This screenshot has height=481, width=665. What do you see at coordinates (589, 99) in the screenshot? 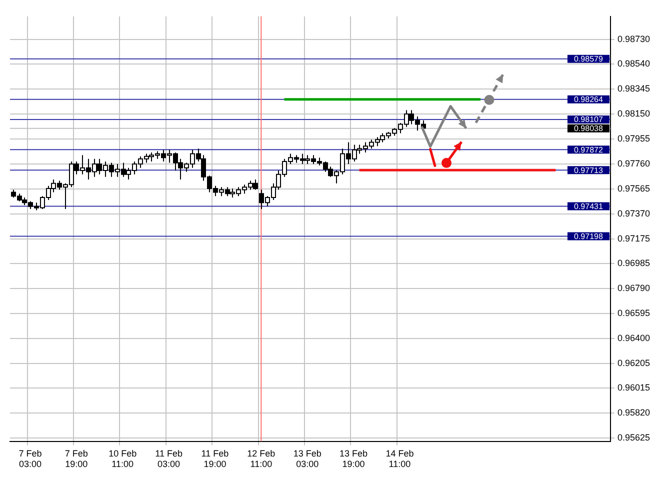
I see `ref-line-label: 0.98264` at bounding box center [589, 99].